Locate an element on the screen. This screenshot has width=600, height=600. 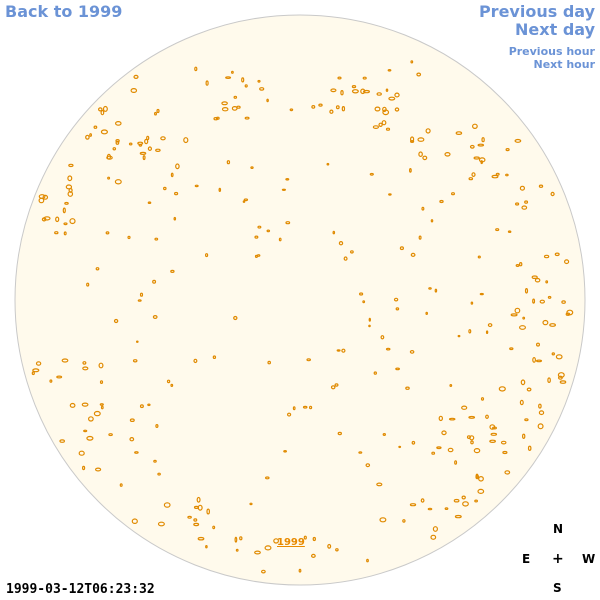
previous-hour-link: Previous hour is located at coordinates (551, 51).